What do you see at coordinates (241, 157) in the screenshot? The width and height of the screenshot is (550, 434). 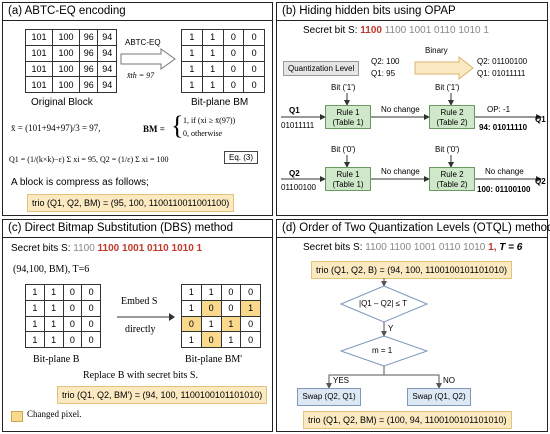 I see `eq-label: Eq. (3)` at bounding box center [241, 157].